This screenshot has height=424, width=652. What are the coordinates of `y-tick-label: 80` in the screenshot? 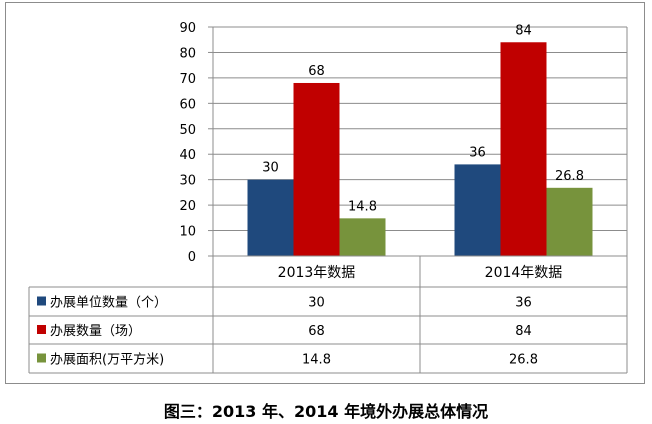 It's located at (187, 53).